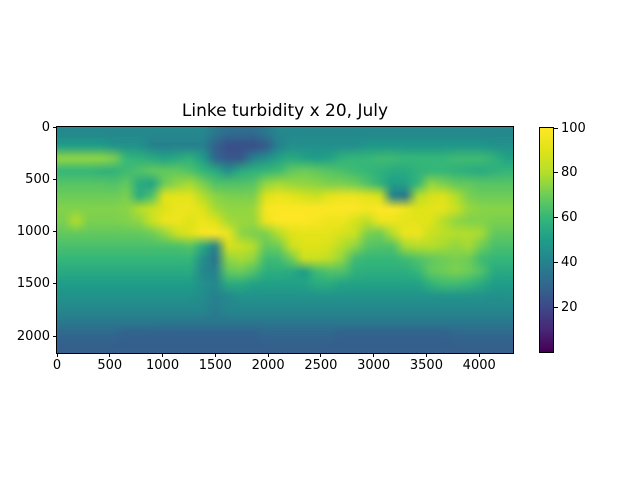  Describe the element at coordinates (374, 365) in the screenshot. I see `x-tick-label: 3000` at that location.